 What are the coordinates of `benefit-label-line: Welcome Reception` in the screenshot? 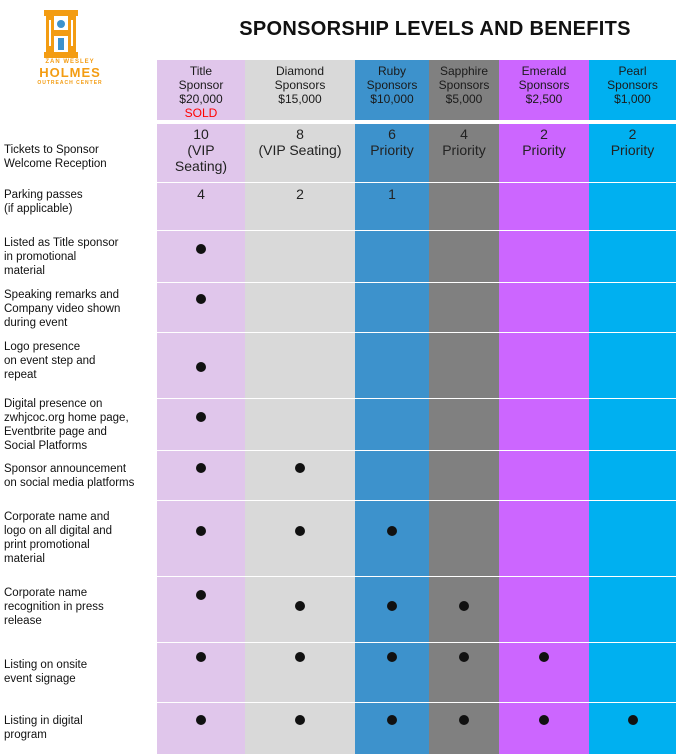 It's located at (55, 164).